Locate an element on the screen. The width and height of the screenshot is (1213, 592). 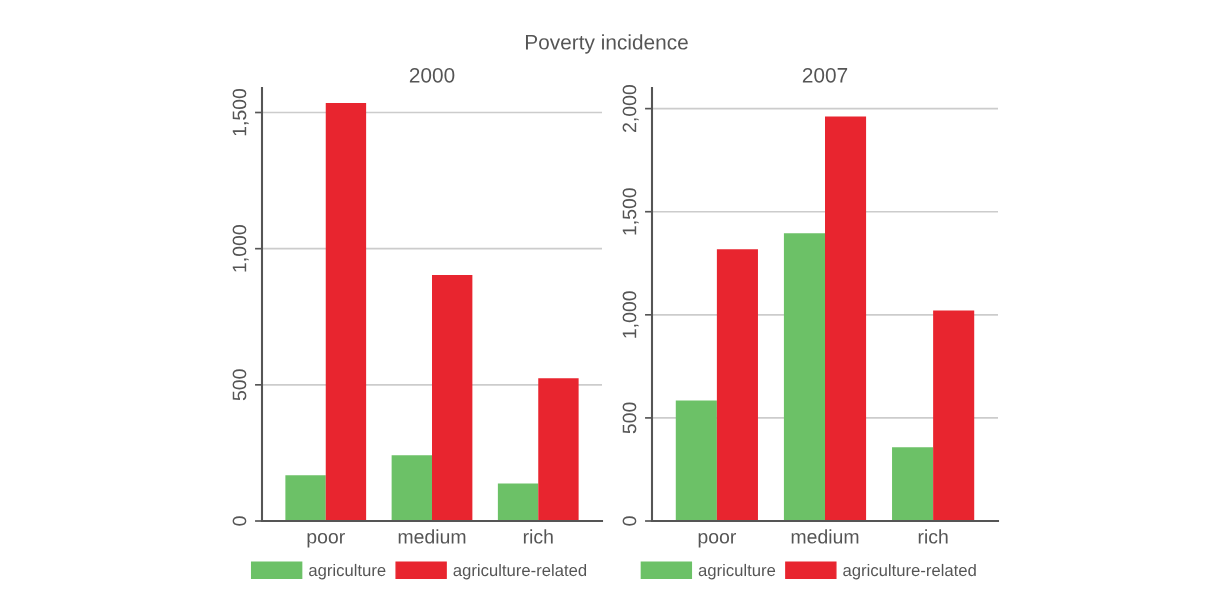
legend-label: agriculture is located at coordinates (347, 571).